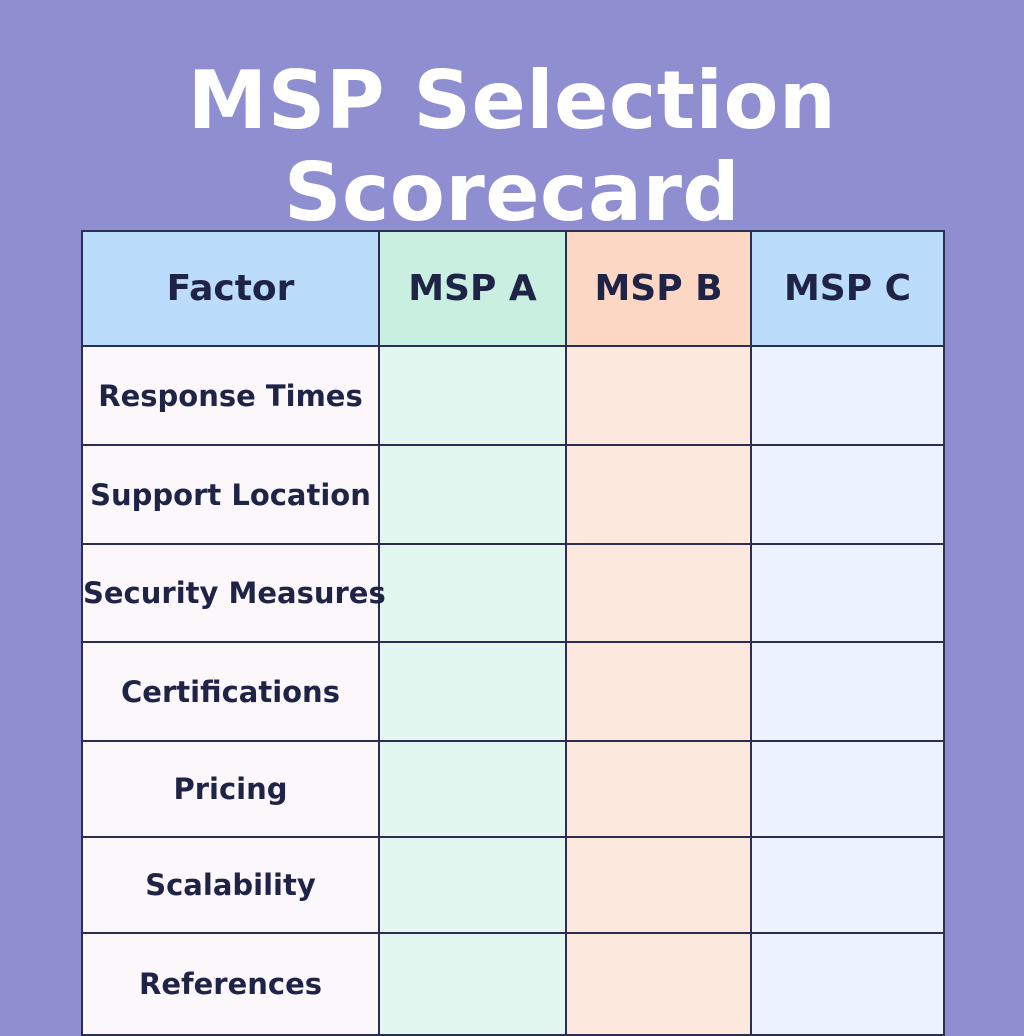 The height and width of the screenshot is (1036, 1024). Describe the element at coordinates (230, 395) in the screenshot. I see `factor-cell: Response Times` at that location.